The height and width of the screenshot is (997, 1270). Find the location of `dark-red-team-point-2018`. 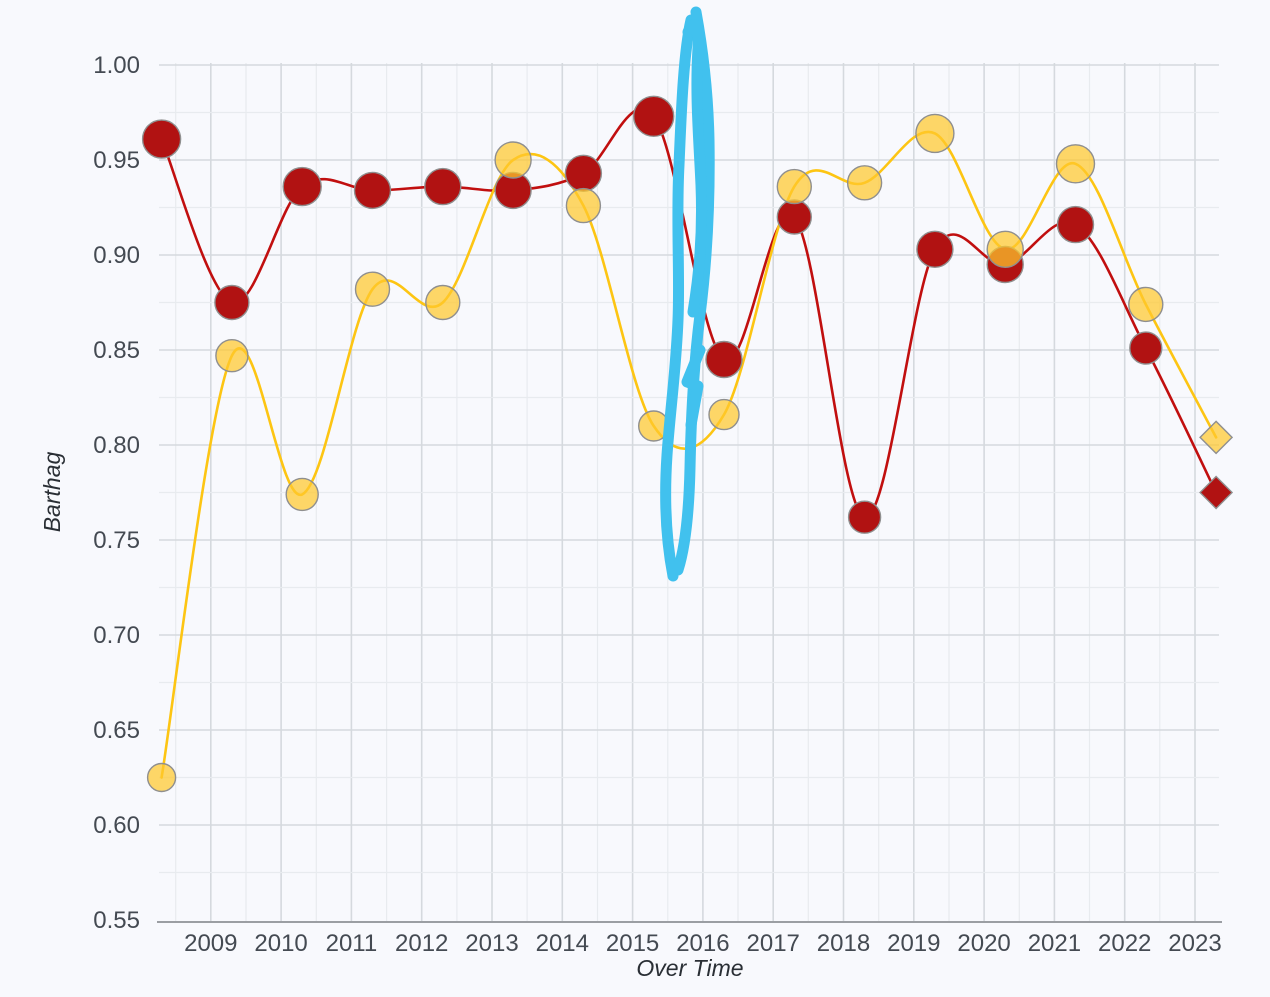

dark-red-team-point-2018 is located at coordinates (864, 517).